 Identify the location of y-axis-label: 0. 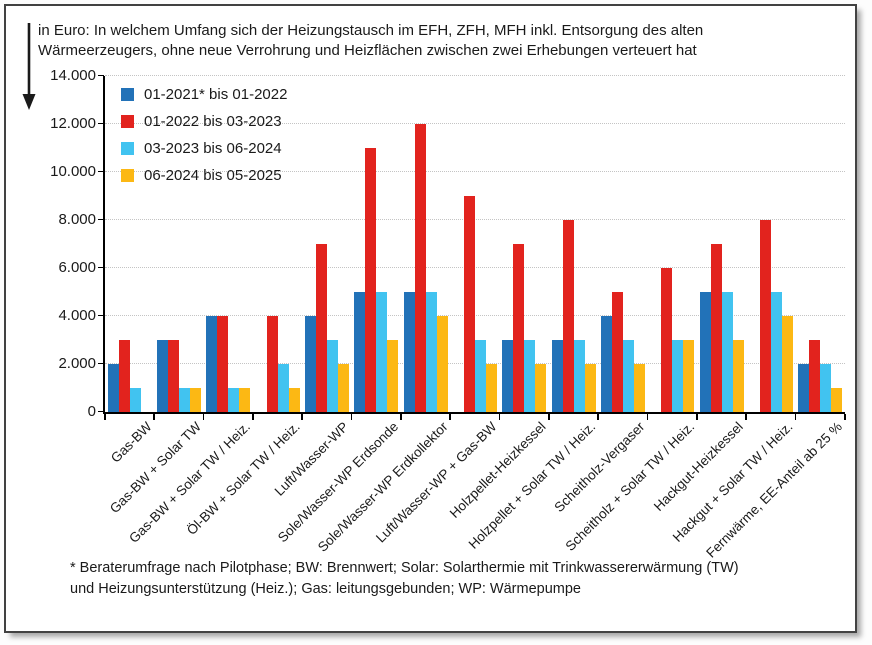
(91, 411).